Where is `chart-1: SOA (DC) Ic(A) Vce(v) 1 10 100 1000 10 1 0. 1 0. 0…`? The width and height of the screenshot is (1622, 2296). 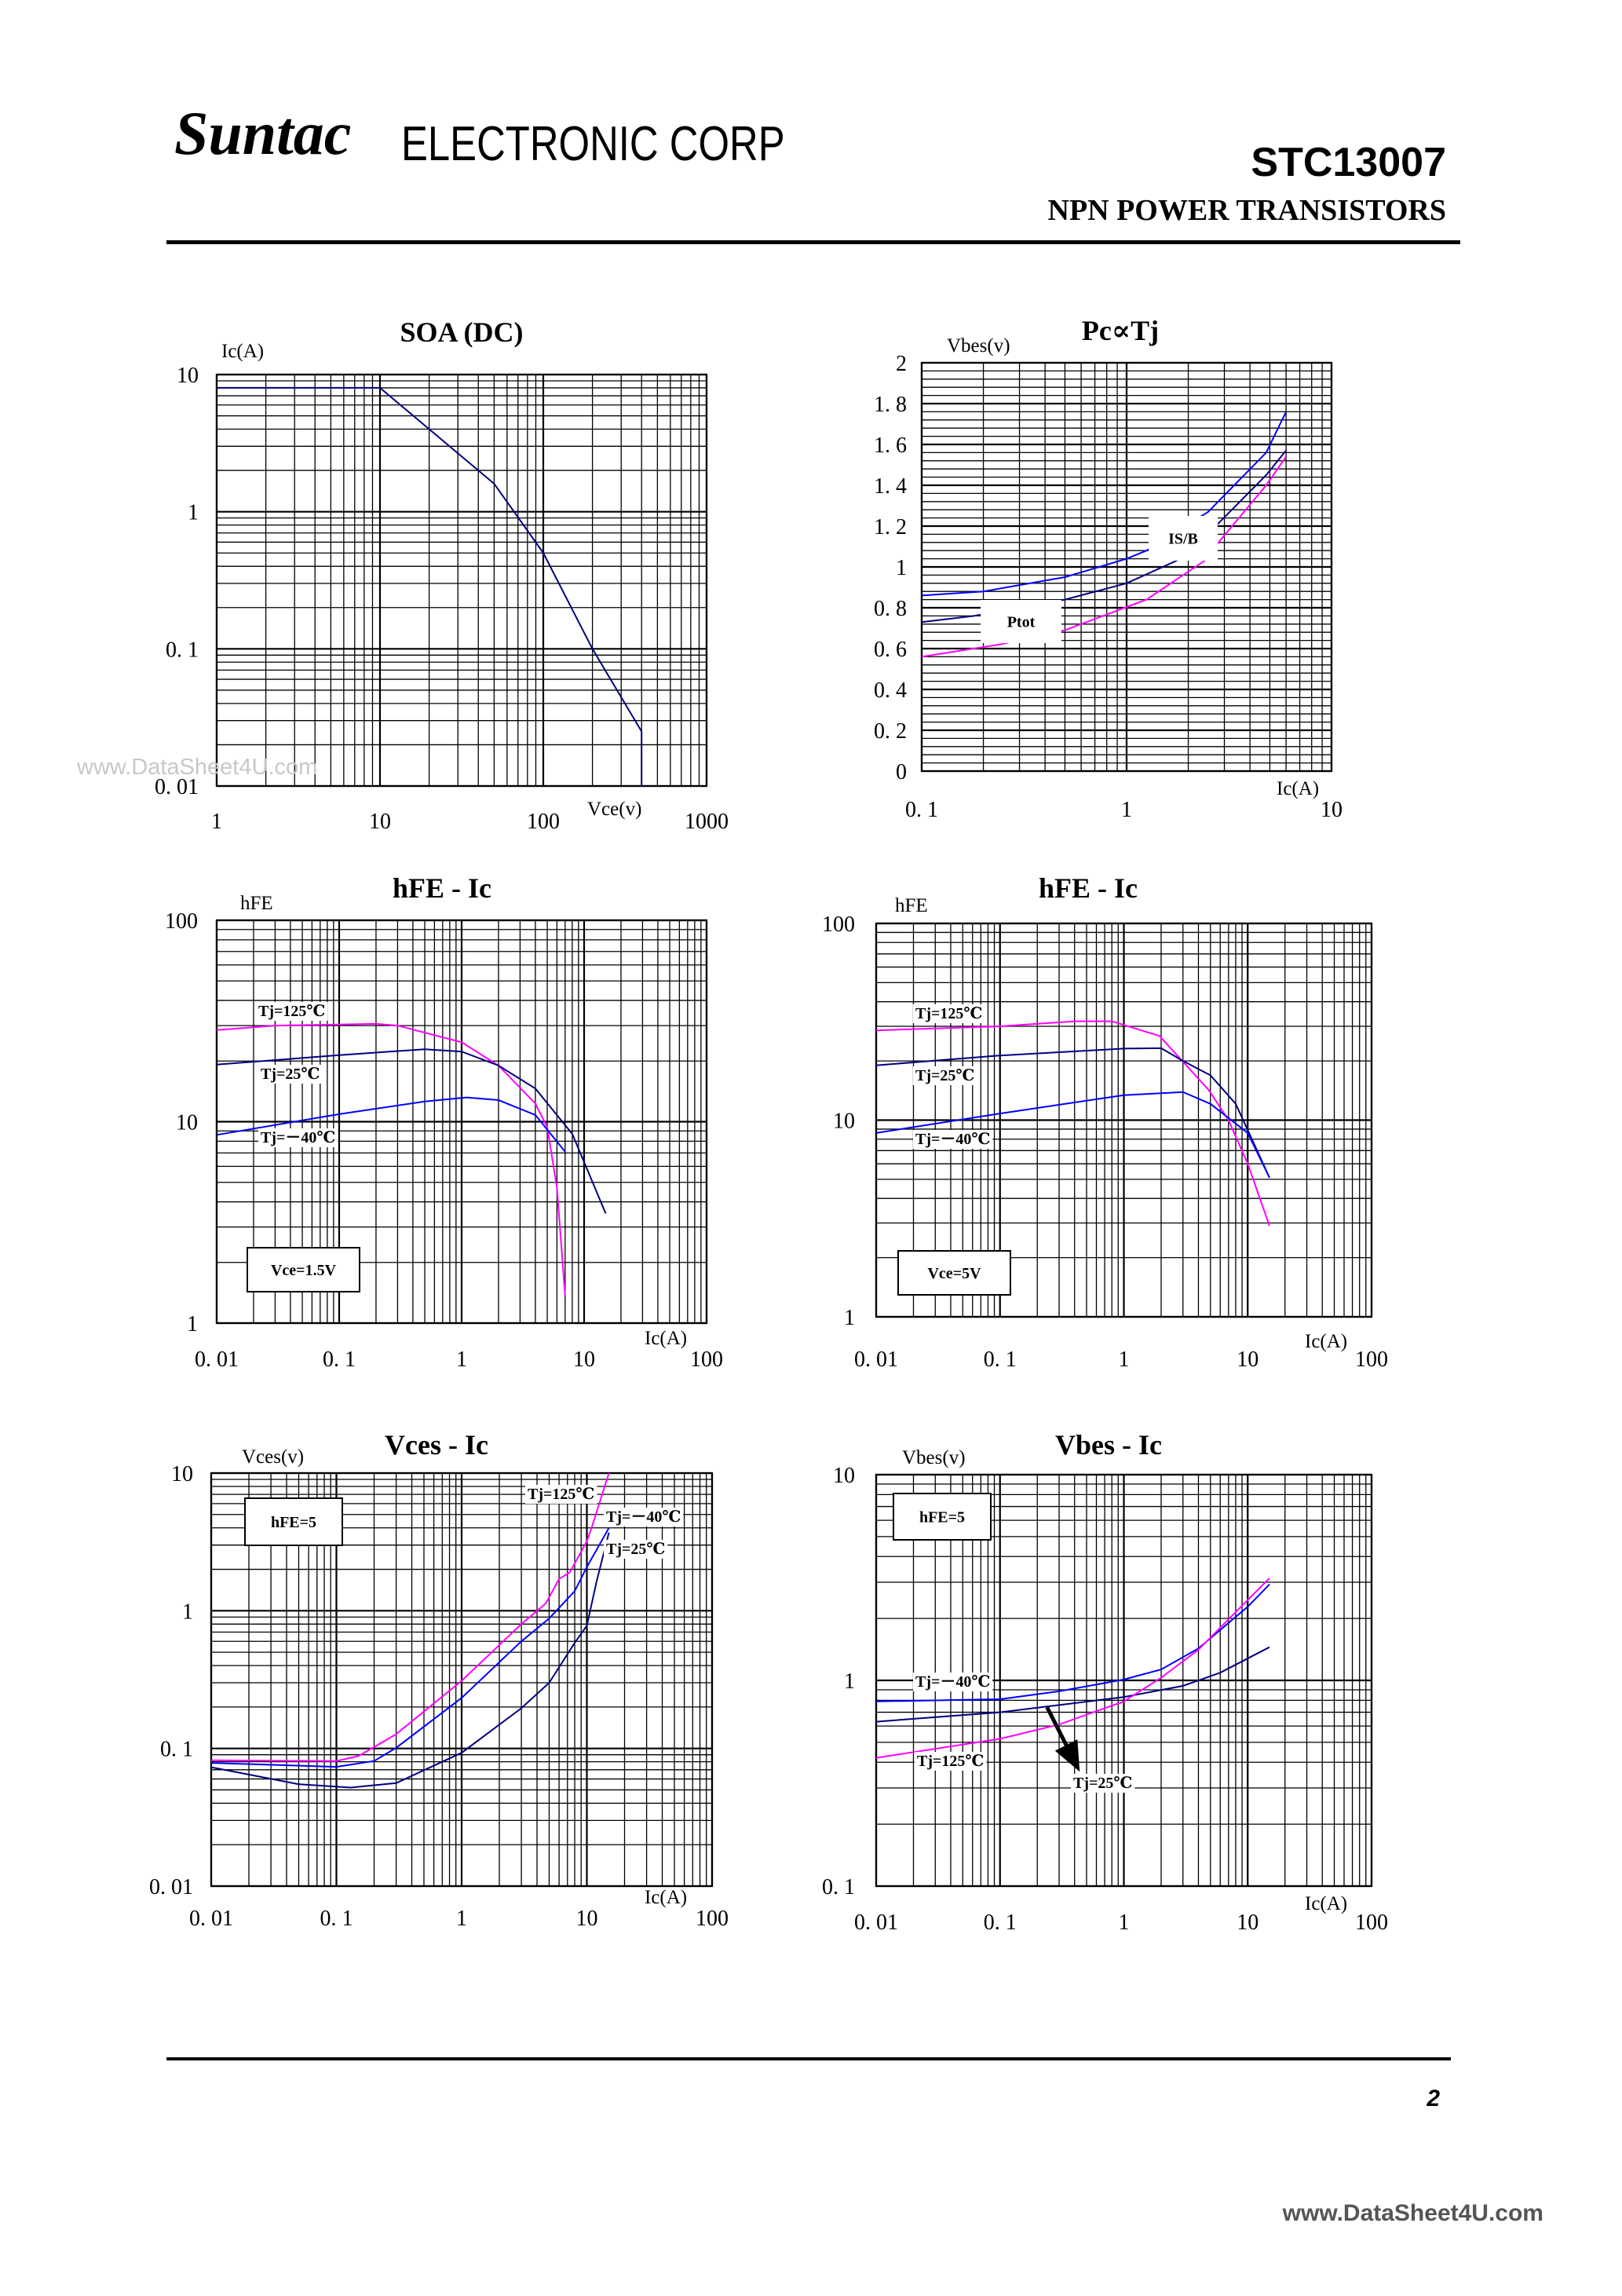
chart-1: SOA (DC) Ic(A) Vce(v) 1 10 100 1000 10 1 0. 1 0. 0… is located at coordinates (442, 575).